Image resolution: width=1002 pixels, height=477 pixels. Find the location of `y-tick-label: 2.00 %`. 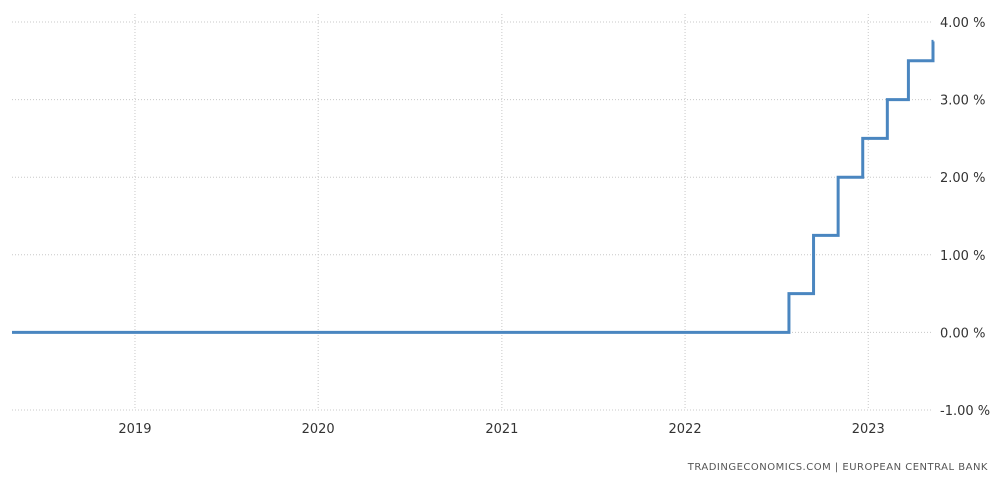

y-tick-label: 2.00 % is located at coordinates (962, 178).